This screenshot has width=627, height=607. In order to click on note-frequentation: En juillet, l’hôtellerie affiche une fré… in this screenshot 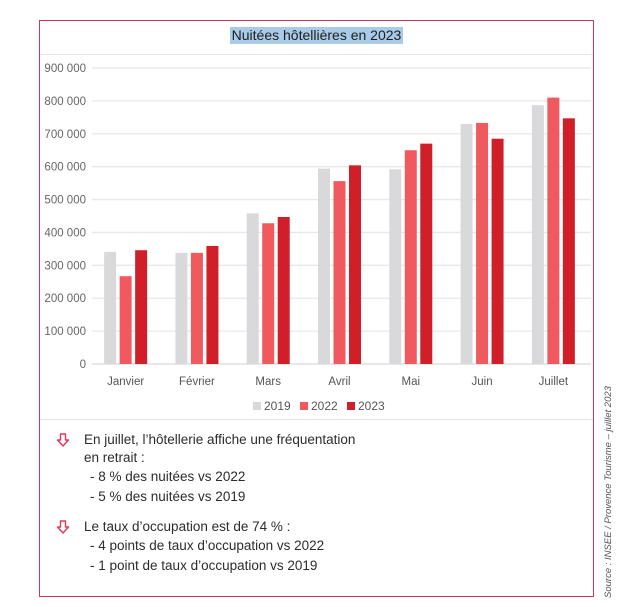, I will do `click(310, 469)`.